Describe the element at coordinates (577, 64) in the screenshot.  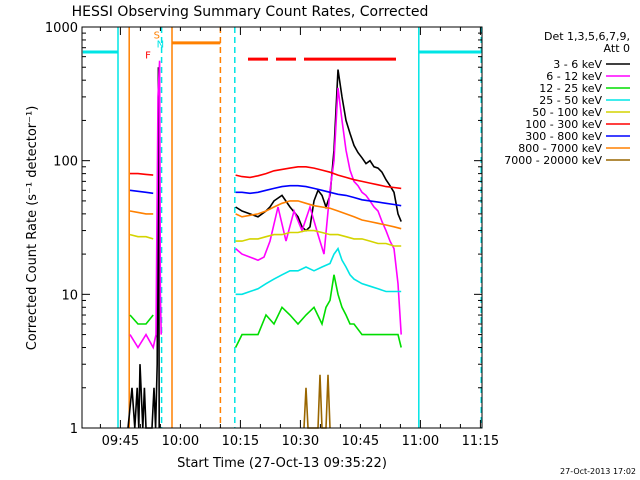
I see `legend-label: 3 - 6 keV` at that location.